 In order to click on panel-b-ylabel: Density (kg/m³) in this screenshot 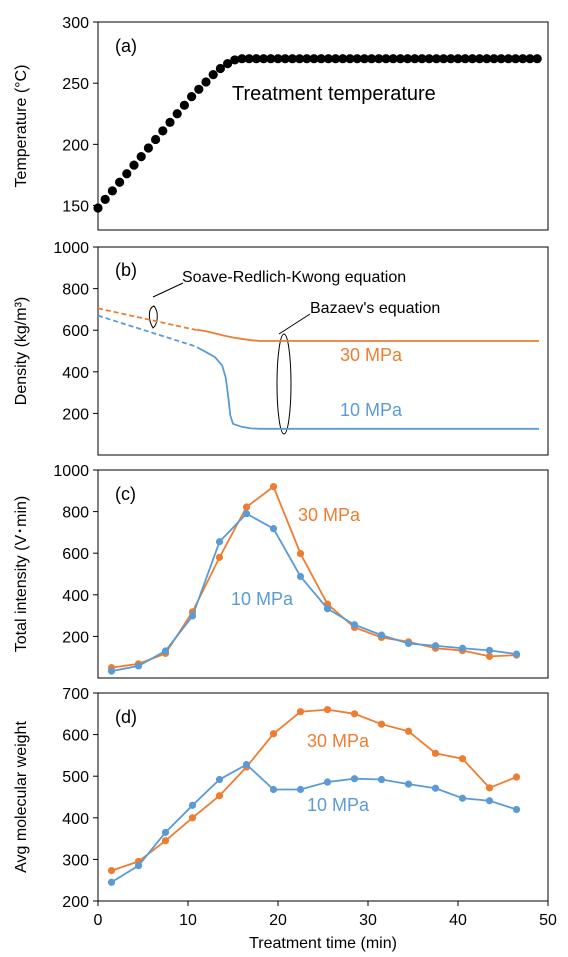, I will do `click(21, 351)`.